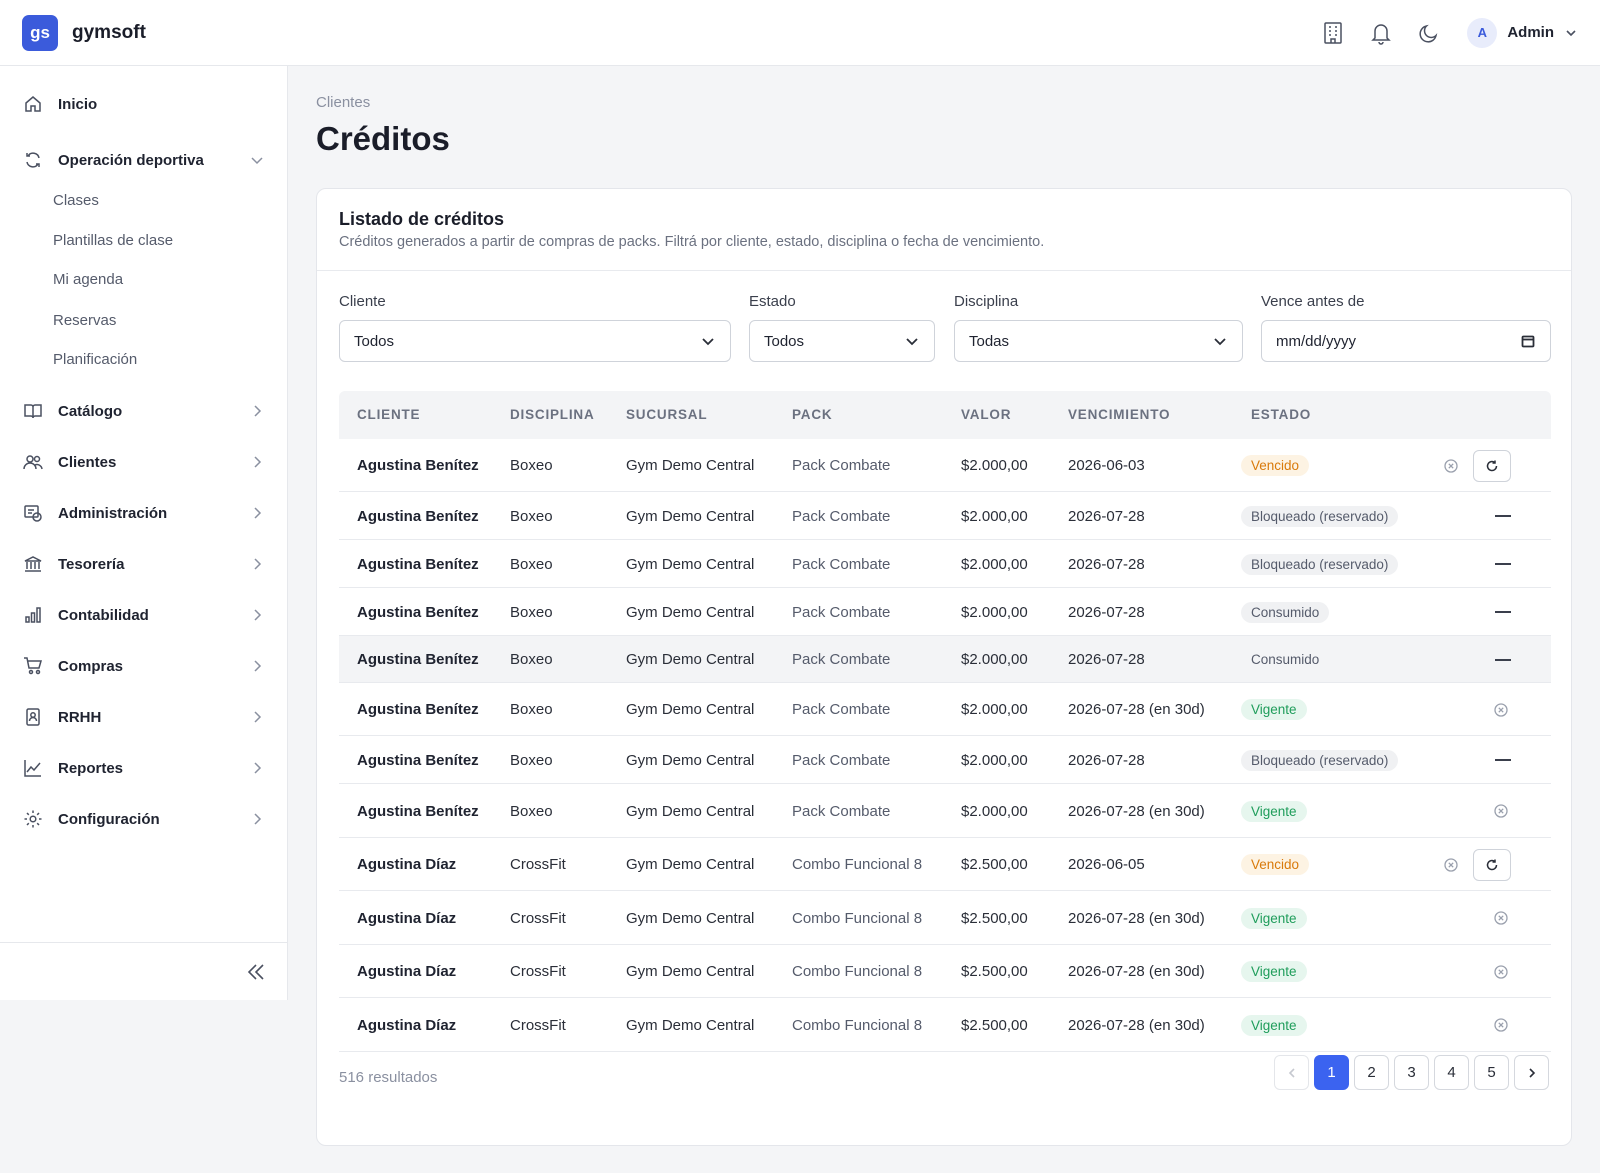 This screenshot has height=1173, width=1600. I want to click on sidebar-item-catalogo: Catálogo, so click(144, 411).